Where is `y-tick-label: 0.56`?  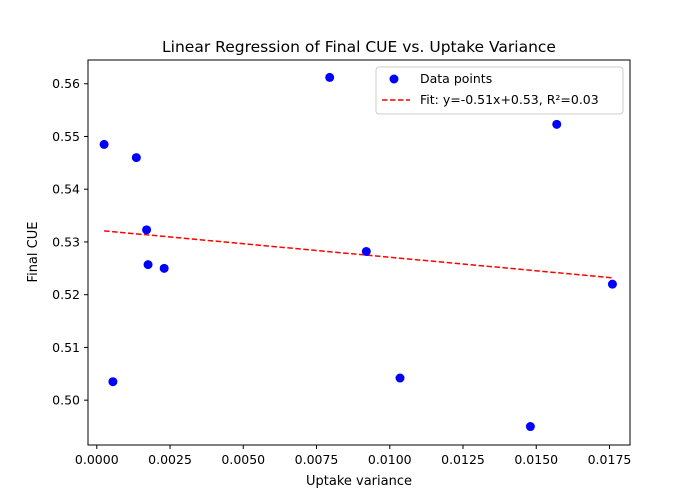
y-tick-label: 0.56 is located at coordinates (66, 83).